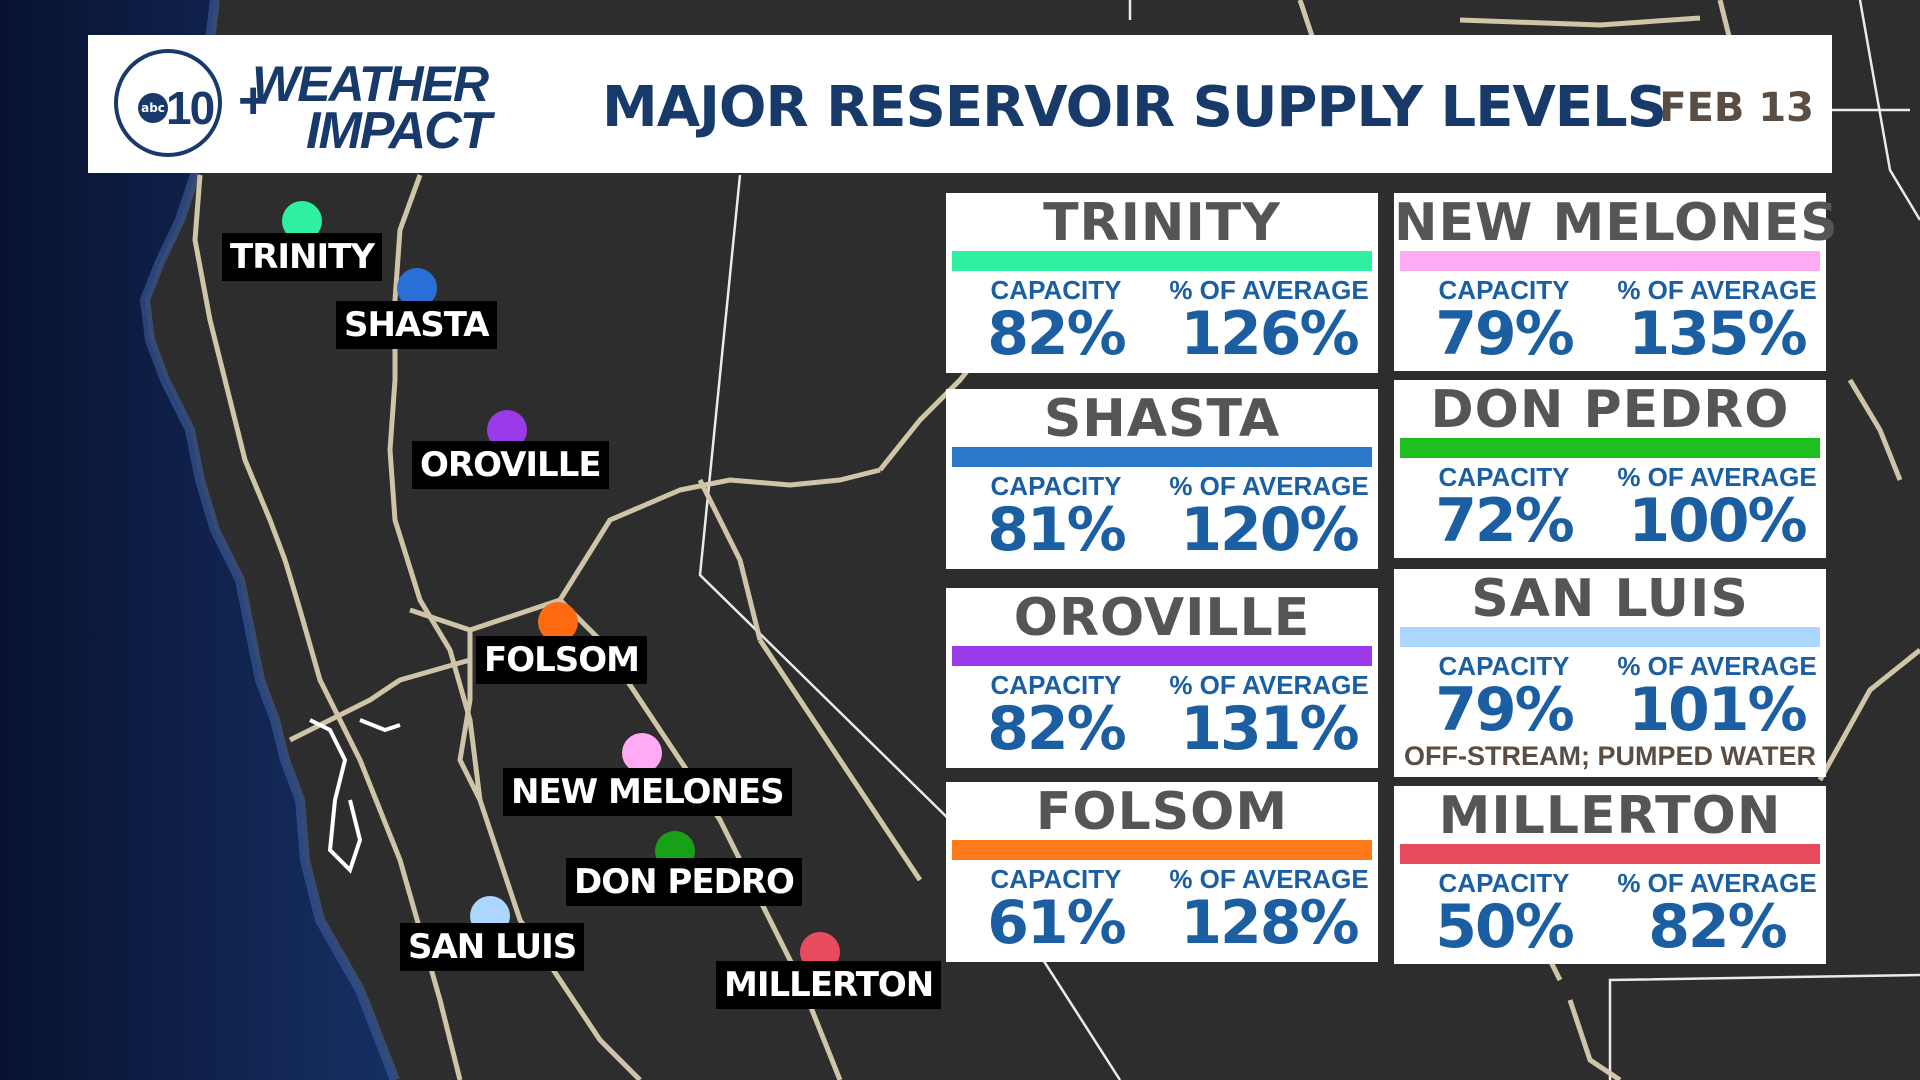  What do you see at coordinates (1269, 530) in the screenshot?
I see `percent-average-value: 120%` at bounding box center [1269, 530].